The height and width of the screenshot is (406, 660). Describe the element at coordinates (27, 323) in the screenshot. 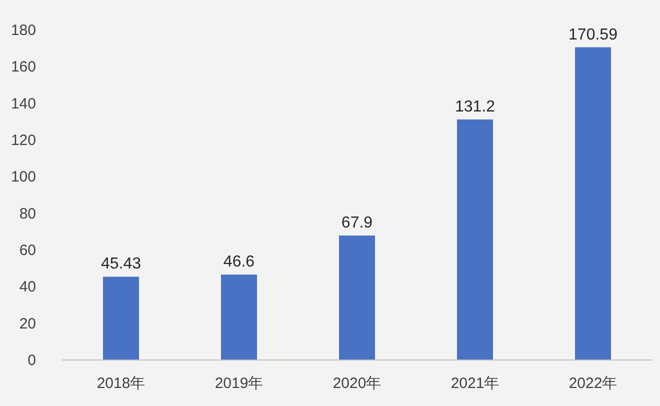

I see `y-tick-label: 20` at that location.